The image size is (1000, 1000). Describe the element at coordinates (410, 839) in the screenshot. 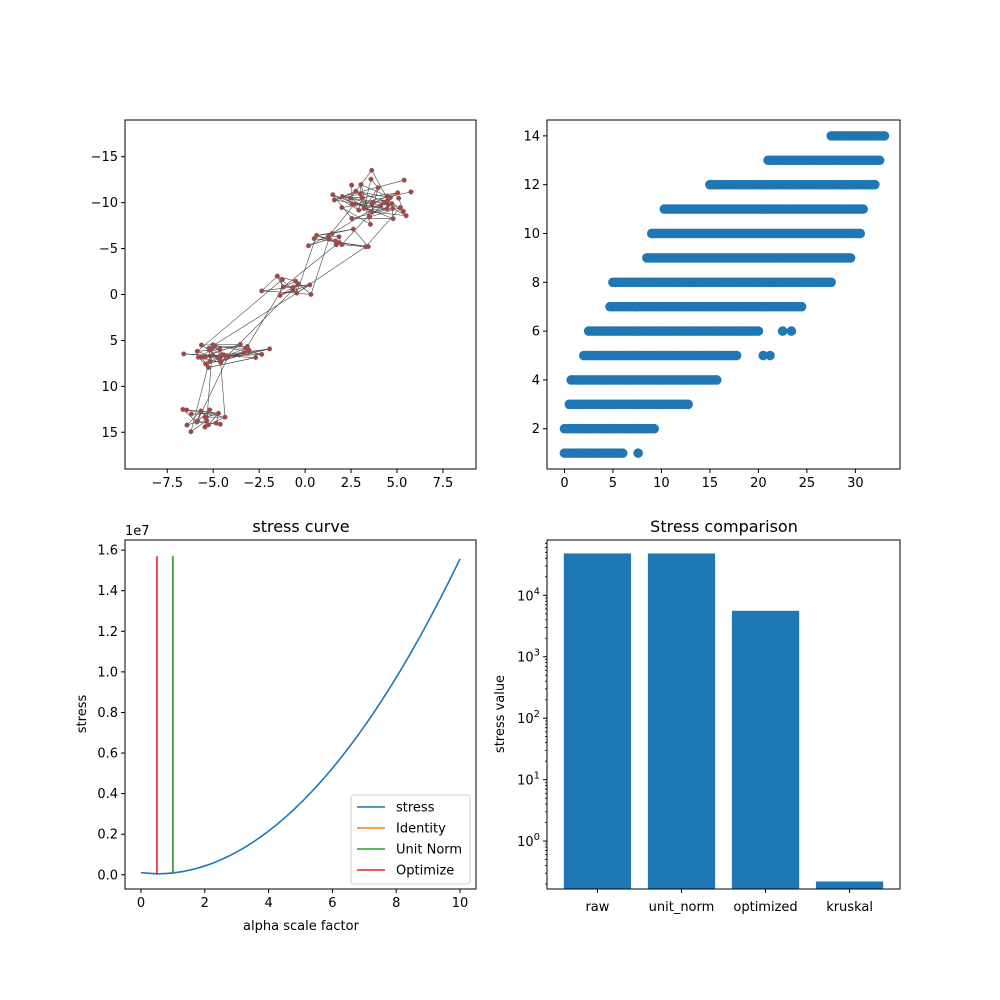

I see `stress-curve-legend: stress Identity Unit Norm Optimize` at that location.